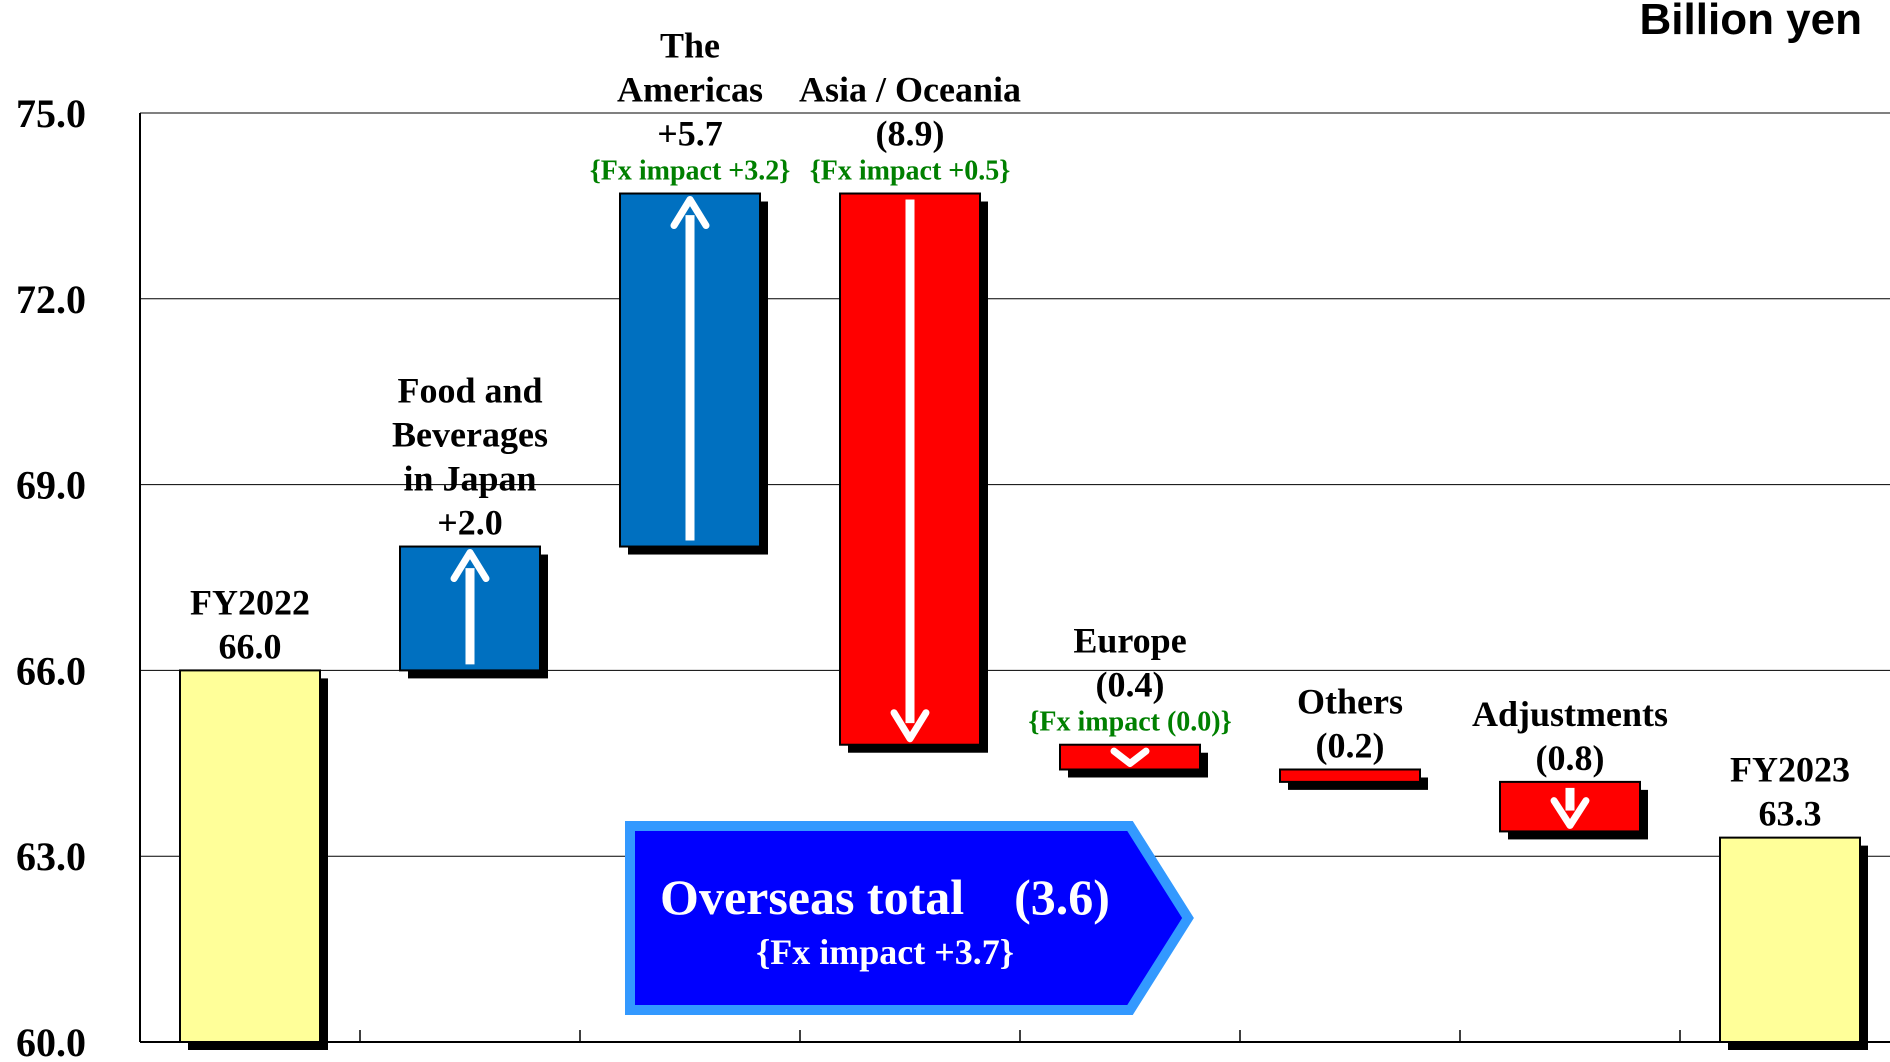 This screenshot has height=1062, width=1890. Describe the element at coordinates (250, 602) in the screenshot. I see `bar-label: FY2022` at that location.